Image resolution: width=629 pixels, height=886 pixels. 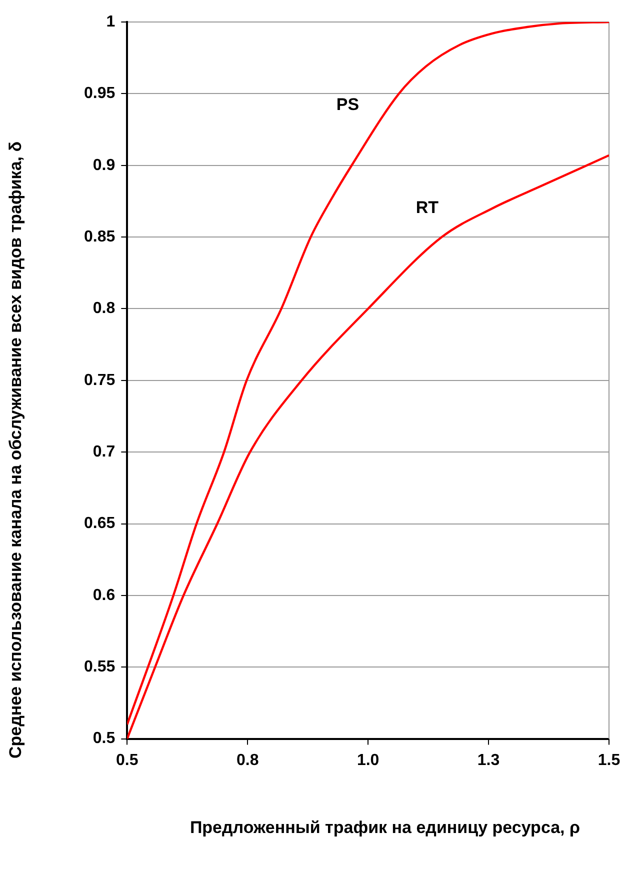 What do you see at coordinates (127, 760) in the screenshot?
I see `x-tick-label: 0.5` at bounding box center [127, 760].